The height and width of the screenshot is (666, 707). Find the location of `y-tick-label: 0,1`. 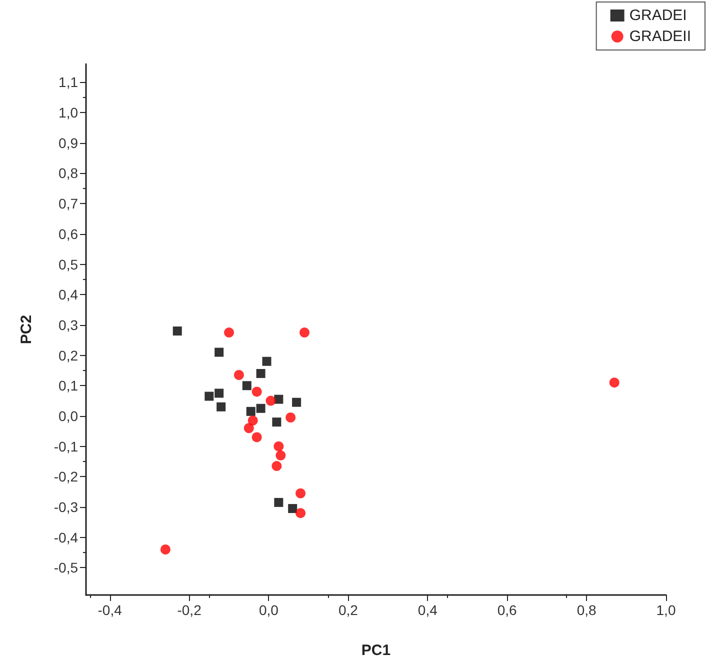

y-tick-label: 0,1 is located at coordinates (68, 386).